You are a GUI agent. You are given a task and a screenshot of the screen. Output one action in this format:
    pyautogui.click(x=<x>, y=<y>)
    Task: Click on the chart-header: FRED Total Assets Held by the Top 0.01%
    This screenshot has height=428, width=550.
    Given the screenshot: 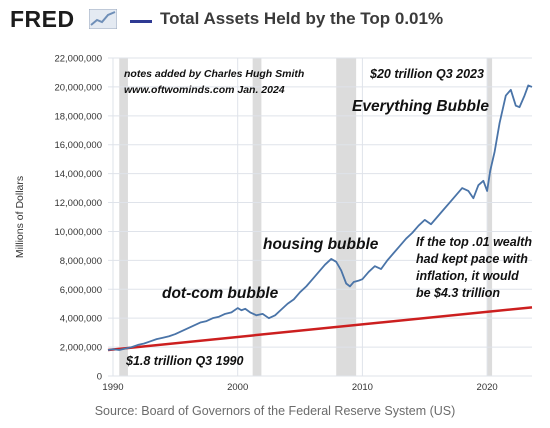 What is the action you would take?
    pyautogui.click(x=275, y=22)
    